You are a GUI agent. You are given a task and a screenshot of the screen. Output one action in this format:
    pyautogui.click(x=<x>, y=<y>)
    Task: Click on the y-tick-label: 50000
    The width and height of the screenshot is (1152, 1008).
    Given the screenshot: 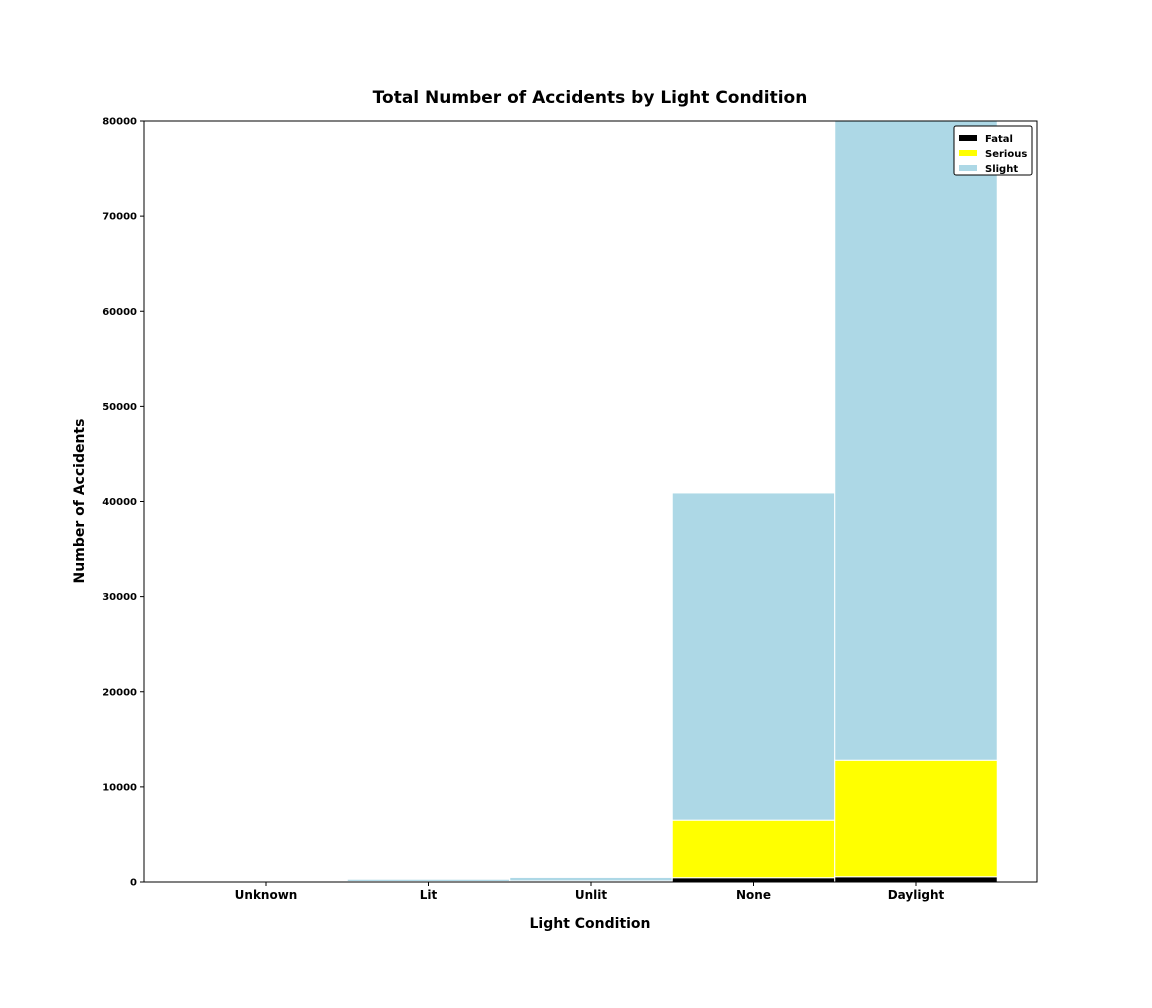 What is the action you would take?
    pyautogui.click(x=119, y=407)
    